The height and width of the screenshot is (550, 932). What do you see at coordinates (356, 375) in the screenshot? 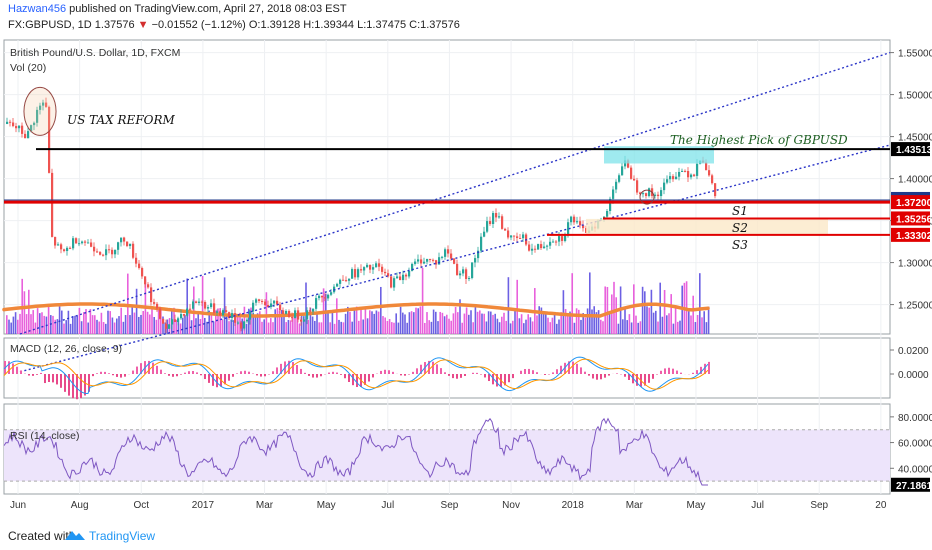
I see `macd-line` at bounding box center [356, 375].